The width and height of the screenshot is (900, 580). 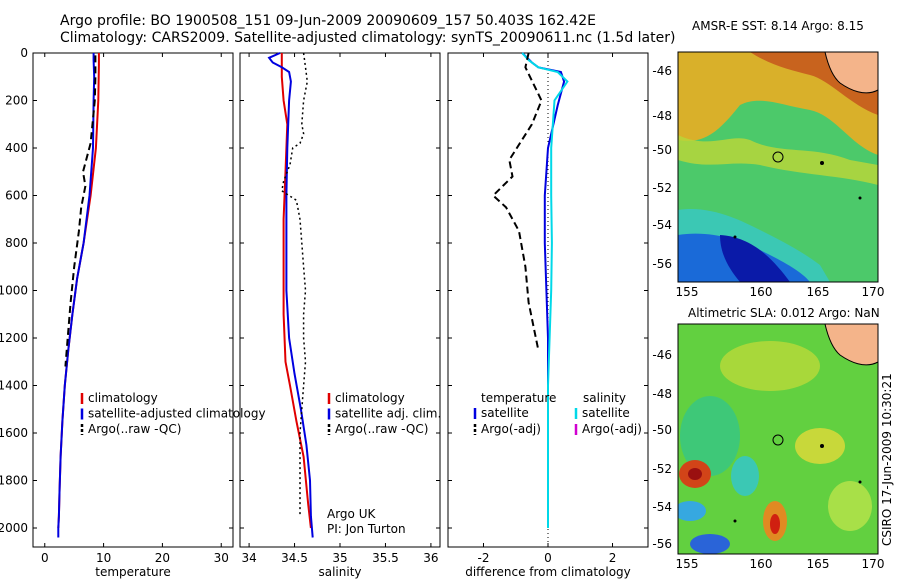 What do you see at coordinates (16, 196) in the screenshot?
I see `y-tick-label: 600` at bounding box center [16, 196].